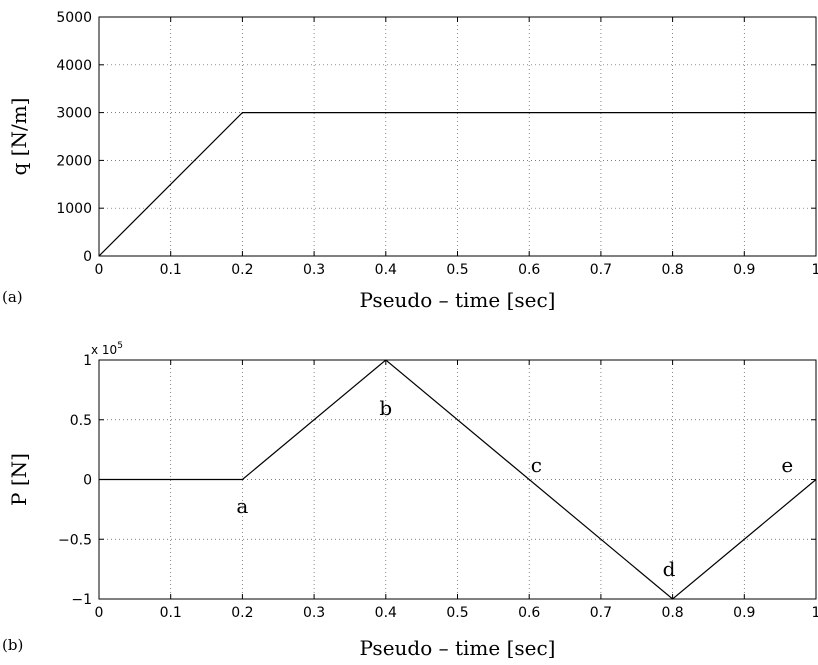  I want to click on chart1-x-tick-label: 1, so click(815, 613).